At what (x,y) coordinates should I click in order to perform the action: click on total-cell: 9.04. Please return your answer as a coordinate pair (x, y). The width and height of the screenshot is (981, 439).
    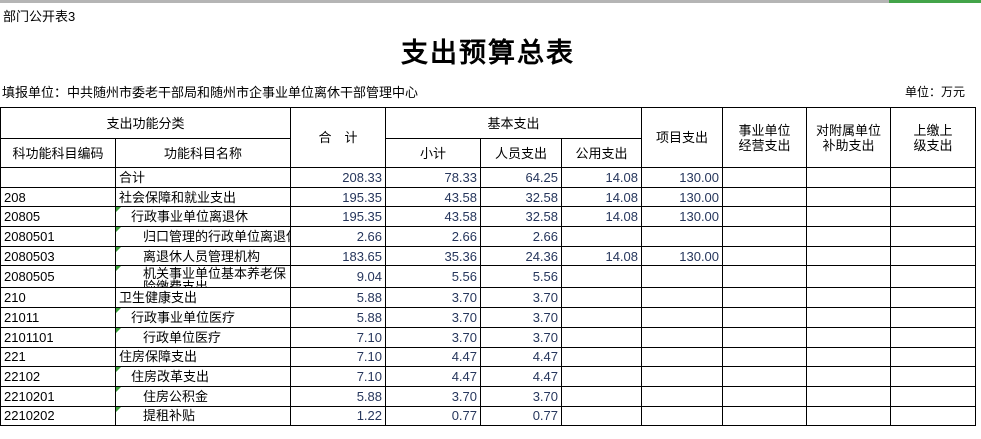
    Looking at the image, I should click on (338, 277).